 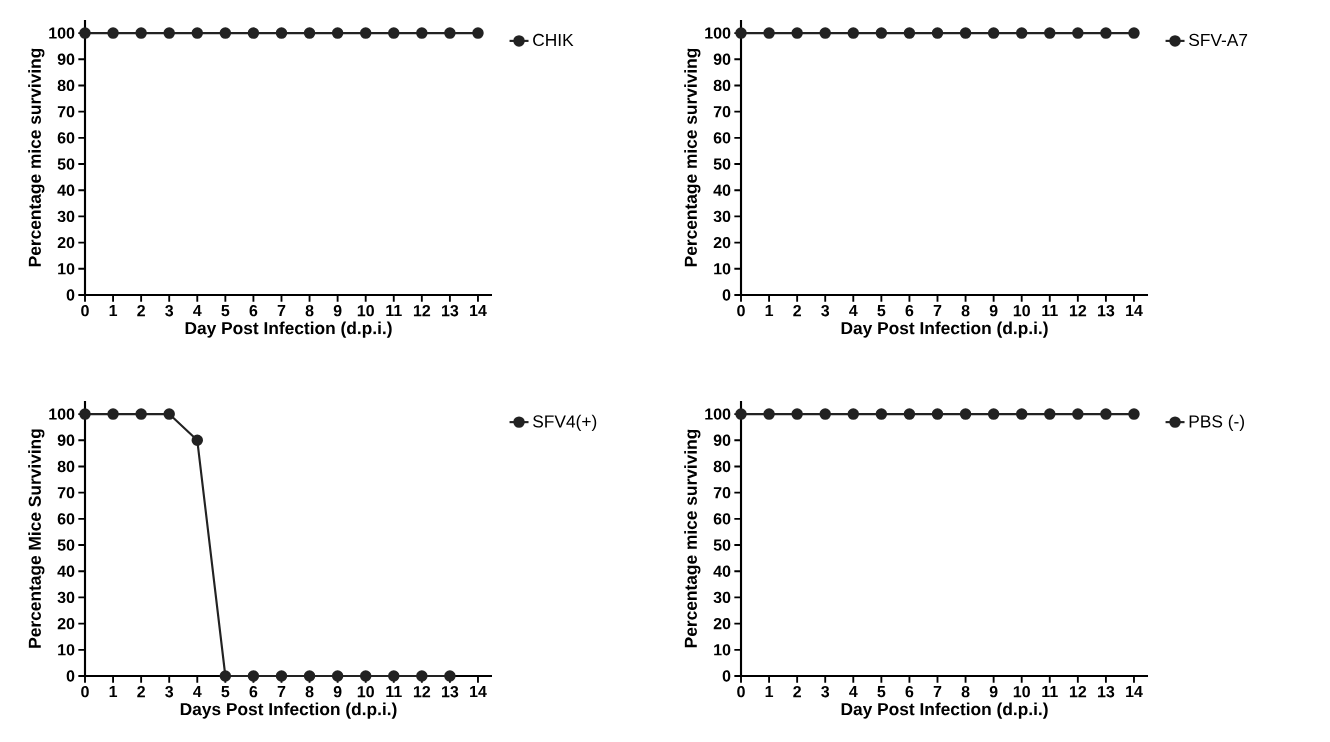 I want to click on x-tick-label: 5, so click(x=881, y=692).